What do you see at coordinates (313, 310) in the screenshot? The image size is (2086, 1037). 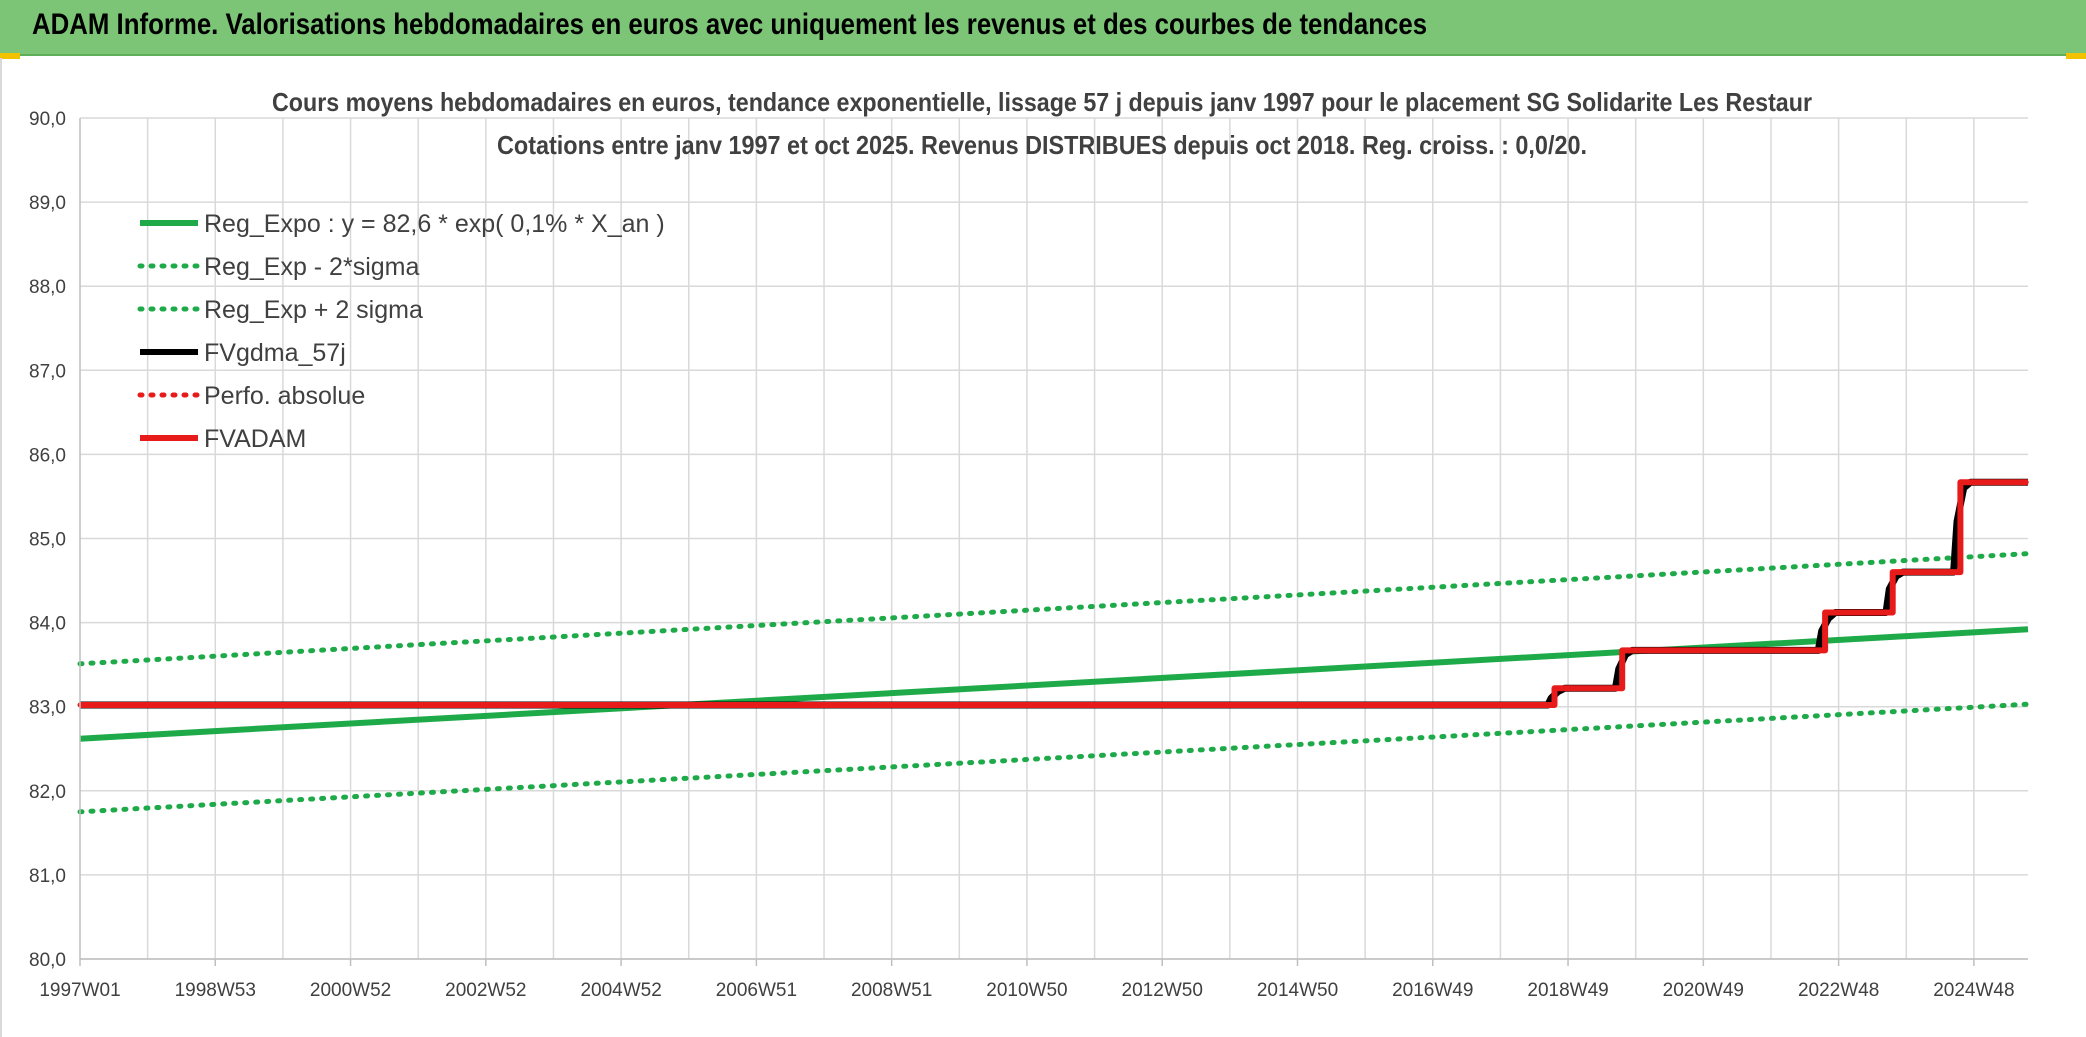 I see `legend-label-2: Reg_Exp + 2 sigma` at bounding box center [313, 310].